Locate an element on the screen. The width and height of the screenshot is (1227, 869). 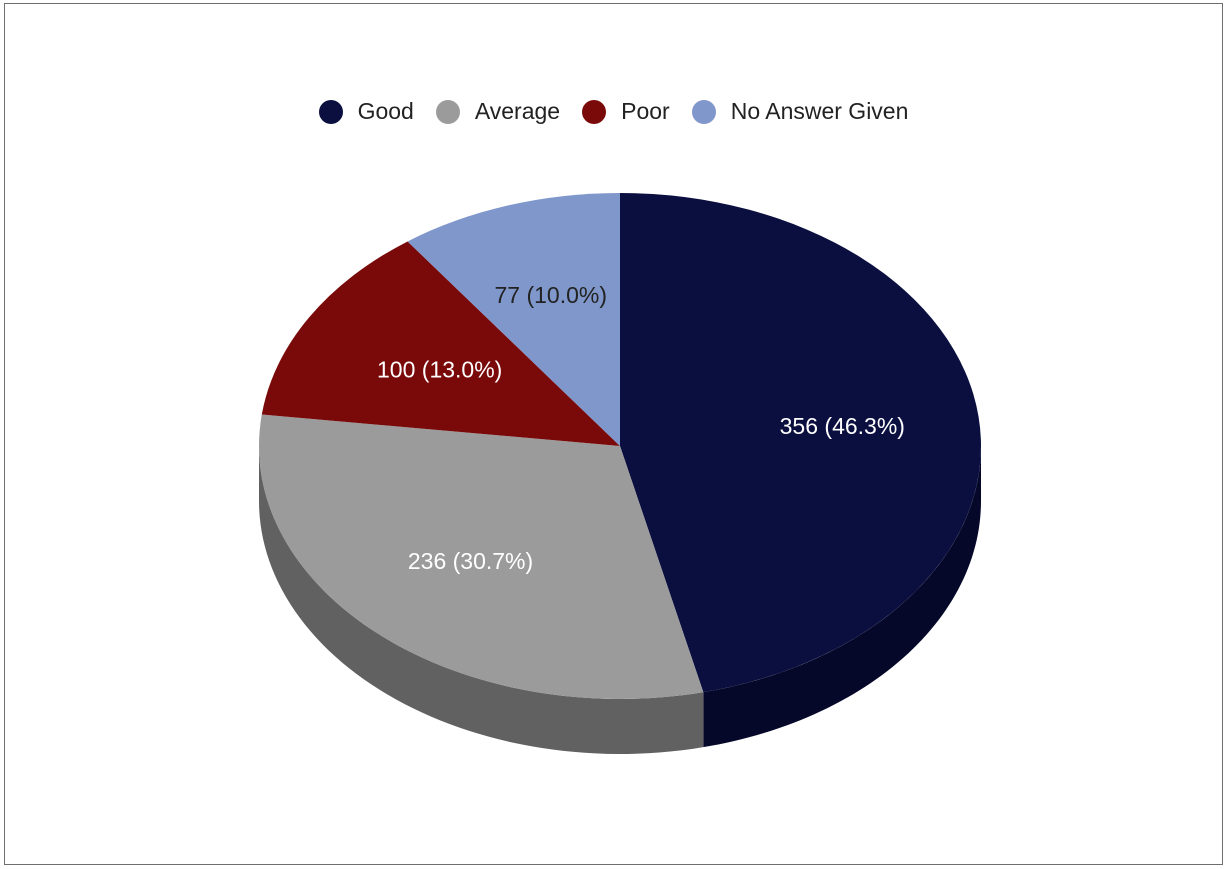
pie-slice-poor is located at coordinates (440, 343).